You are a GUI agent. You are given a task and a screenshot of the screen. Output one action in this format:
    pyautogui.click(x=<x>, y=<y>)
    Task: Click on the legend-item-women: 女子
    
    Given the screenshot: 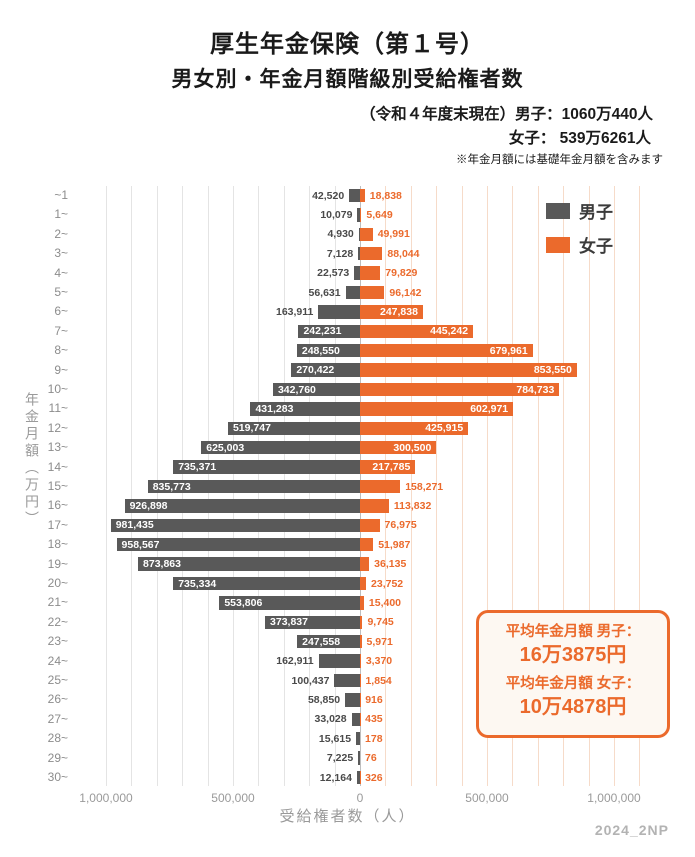 What is the action you would take?
    pyautogui.click(x=579, y=244)
    